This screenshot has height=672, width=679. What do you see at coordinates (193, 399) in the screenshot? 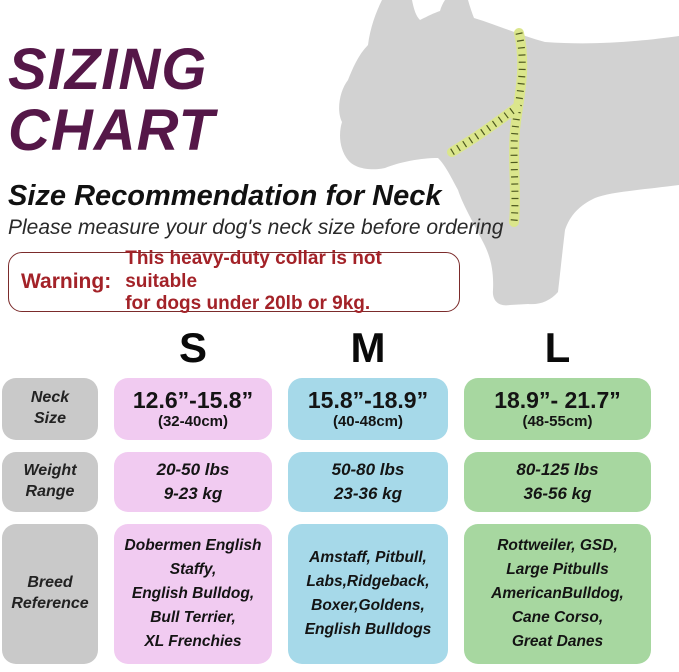
I see `neck-size-inches: 12.6”-15.8”` at bounding box center [193, 399].